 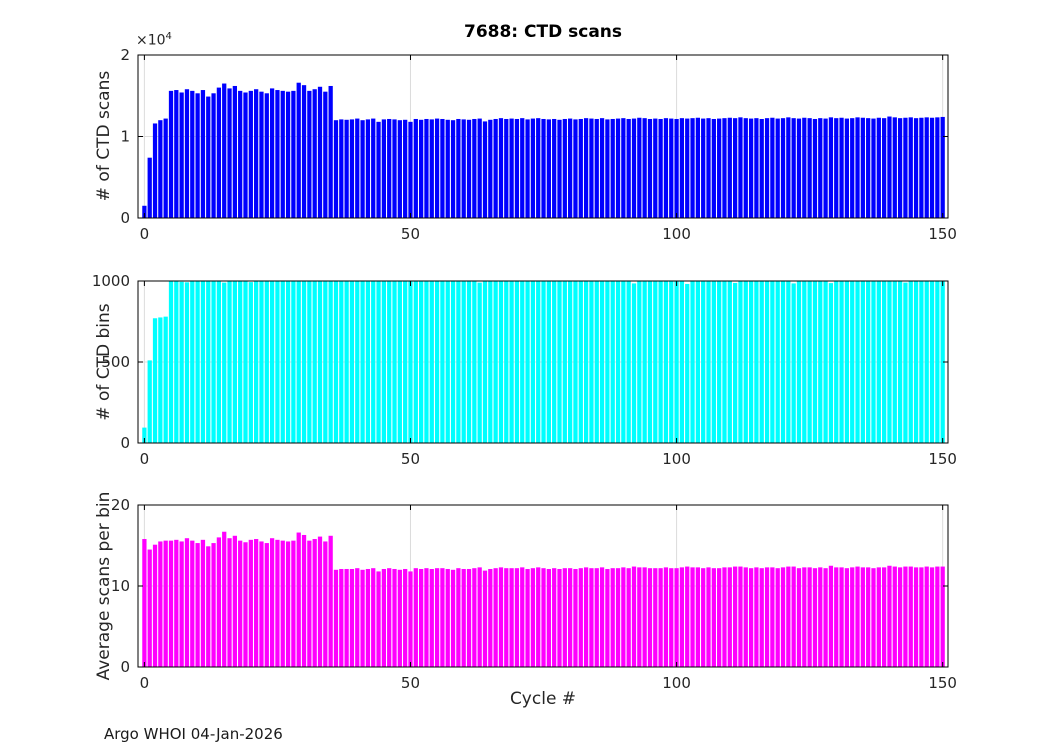 I want to click on x-axis-label: Cycle #, so click(x=543, y=699).